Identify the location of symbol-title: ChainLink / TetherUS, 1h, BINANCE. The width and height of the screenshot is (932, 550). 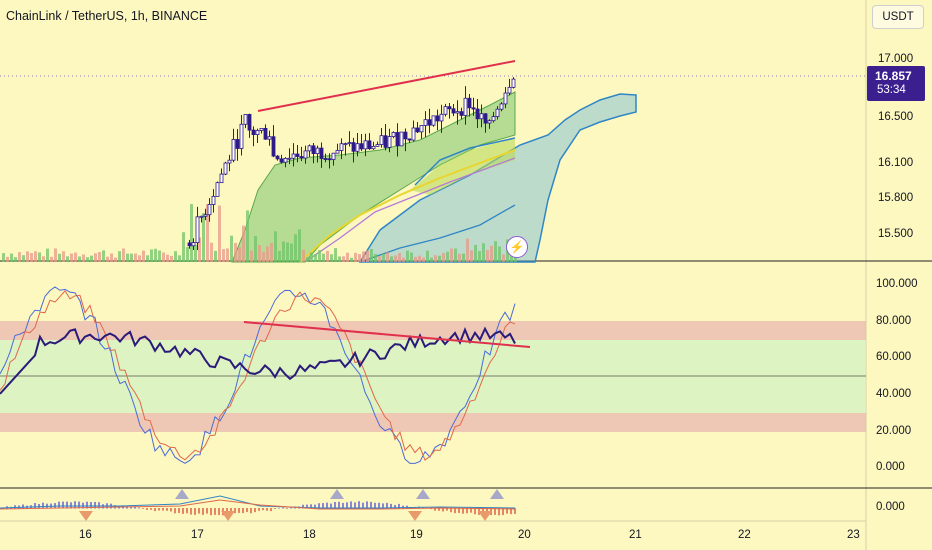
(107, 16).